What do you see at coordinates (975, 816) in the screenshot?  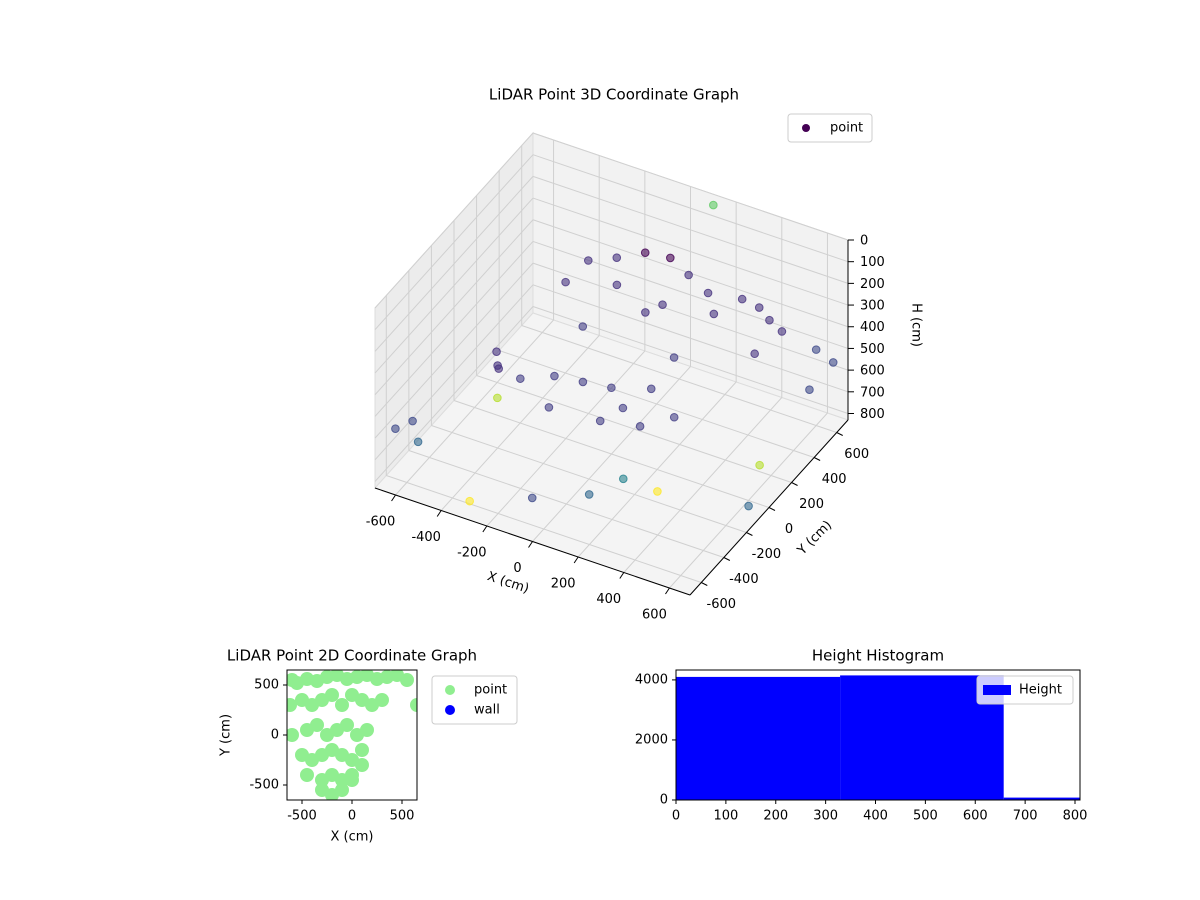 I see `x-tick-label: 600` at bounding box center [975, 816].